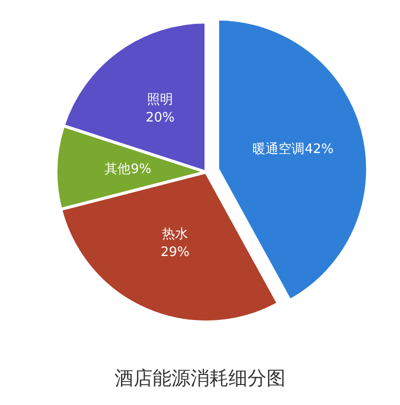 Image resolution: width=400 pixels, height=405 pixels. I want to click on slice-label: 热水, so click(175, 234).